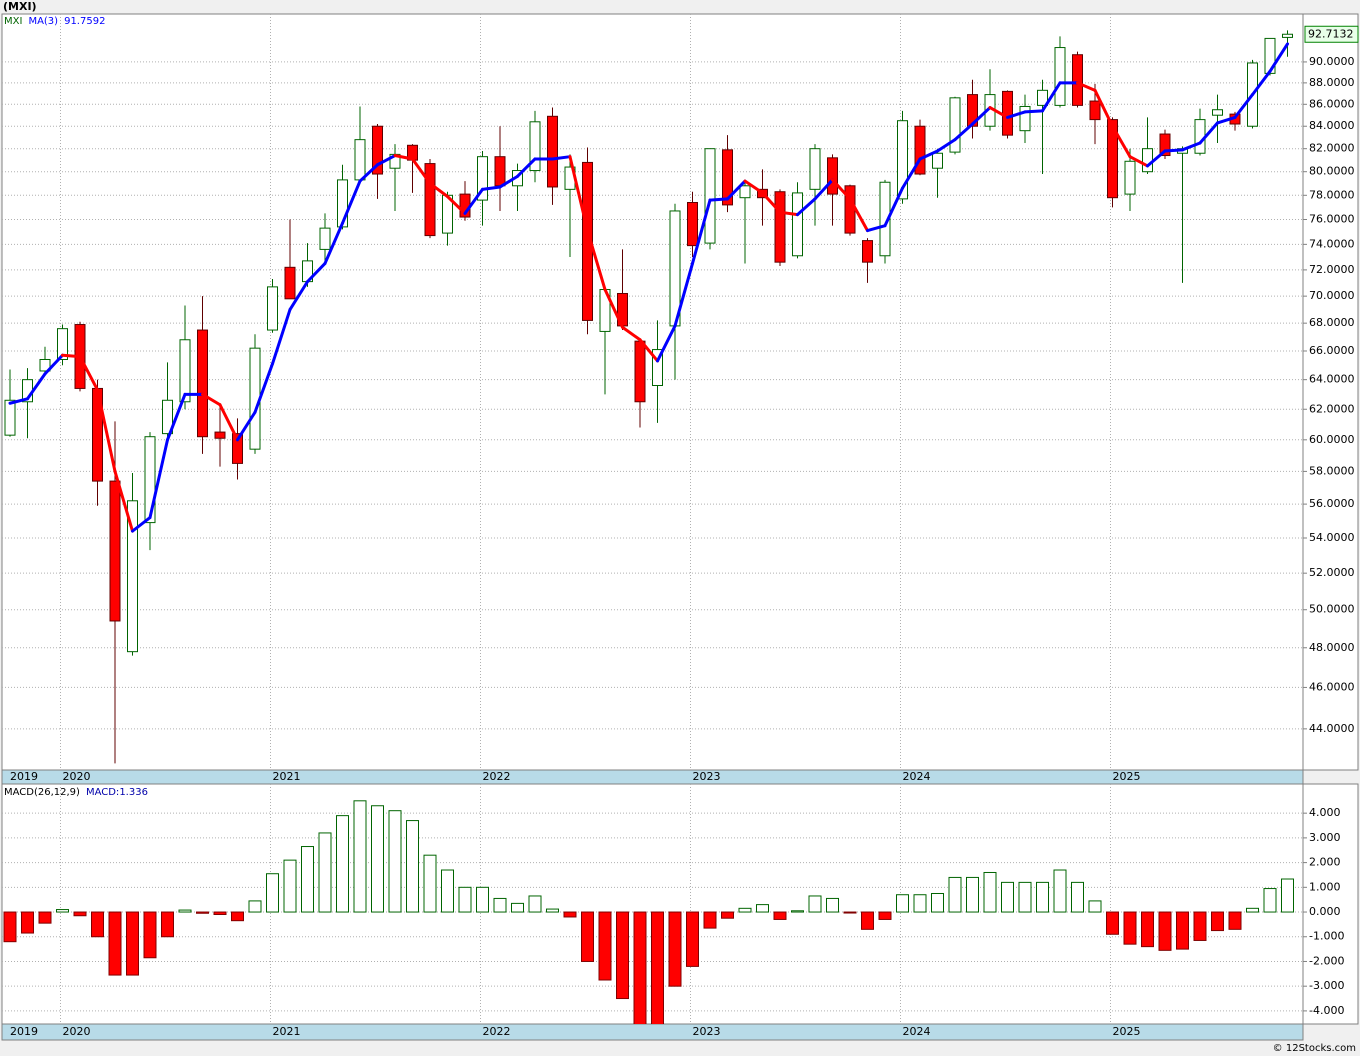 This screenshot has height=1056, width=1360. I want to click on y-tick-label: 80.0000, so click(1332, 171).